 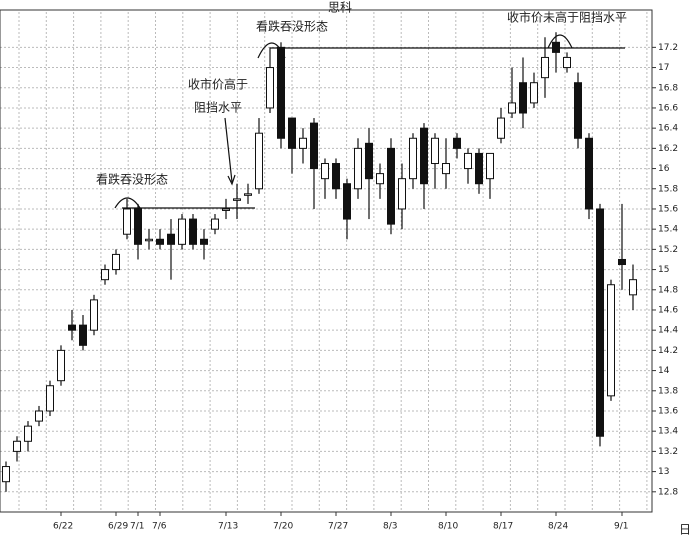 I want to click on arc, so click(x=560, y=41).